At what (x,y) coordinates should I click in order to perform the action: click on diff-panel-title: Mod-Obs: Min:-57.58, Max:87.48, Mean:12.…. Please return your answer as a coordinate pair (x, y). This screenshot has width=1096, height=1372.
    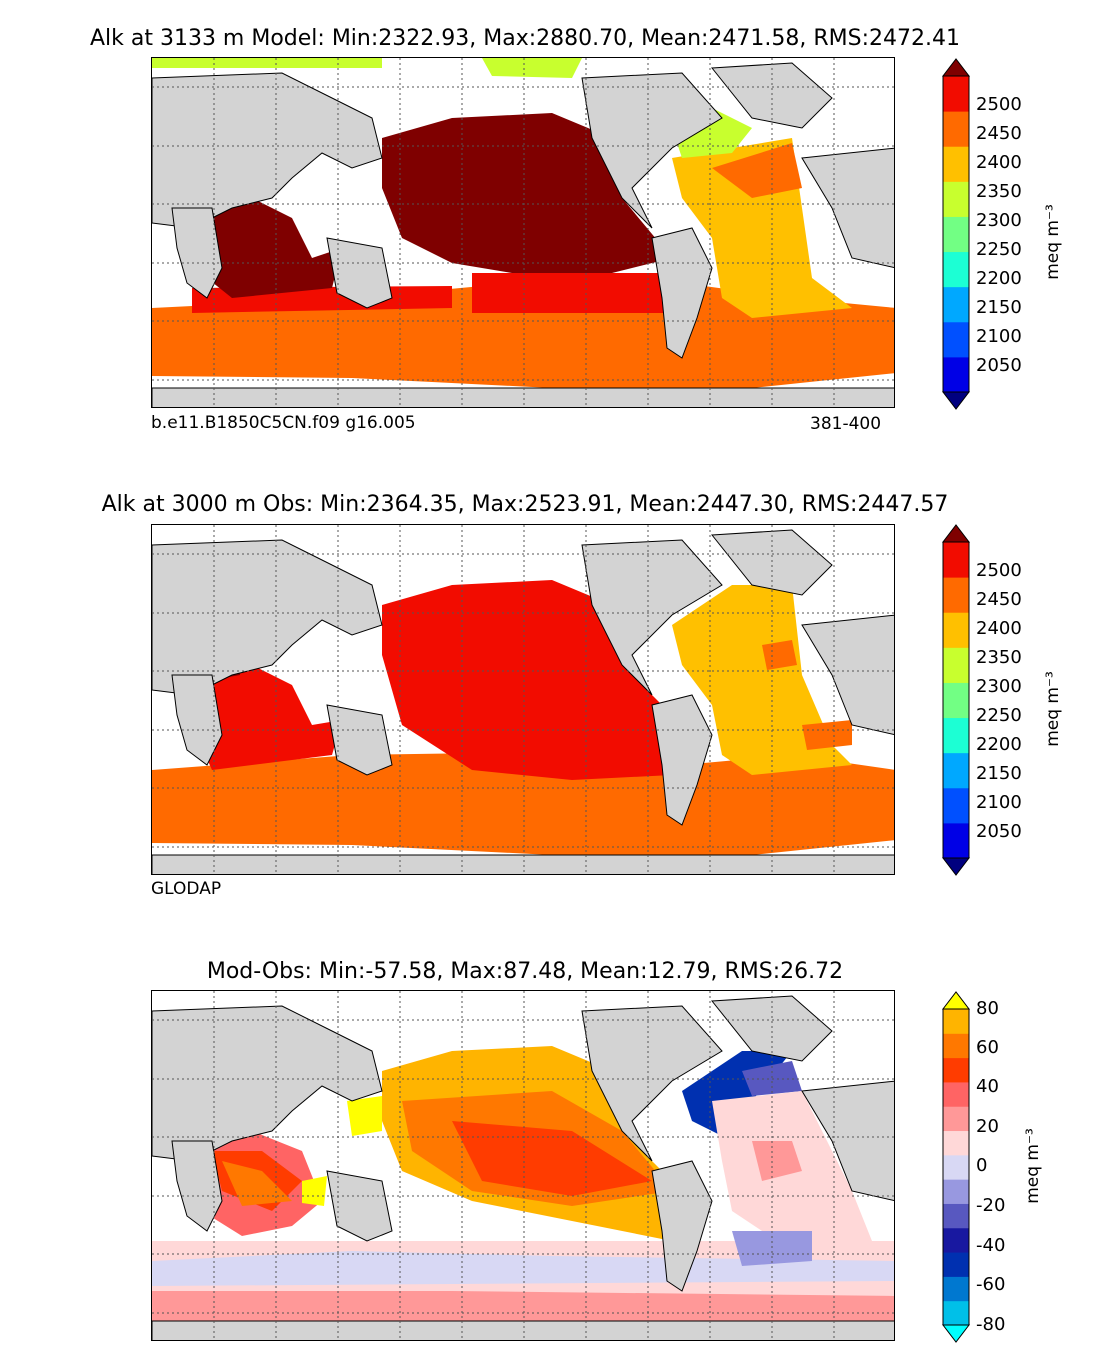
    Looking at the image, I should click on (525, 971).